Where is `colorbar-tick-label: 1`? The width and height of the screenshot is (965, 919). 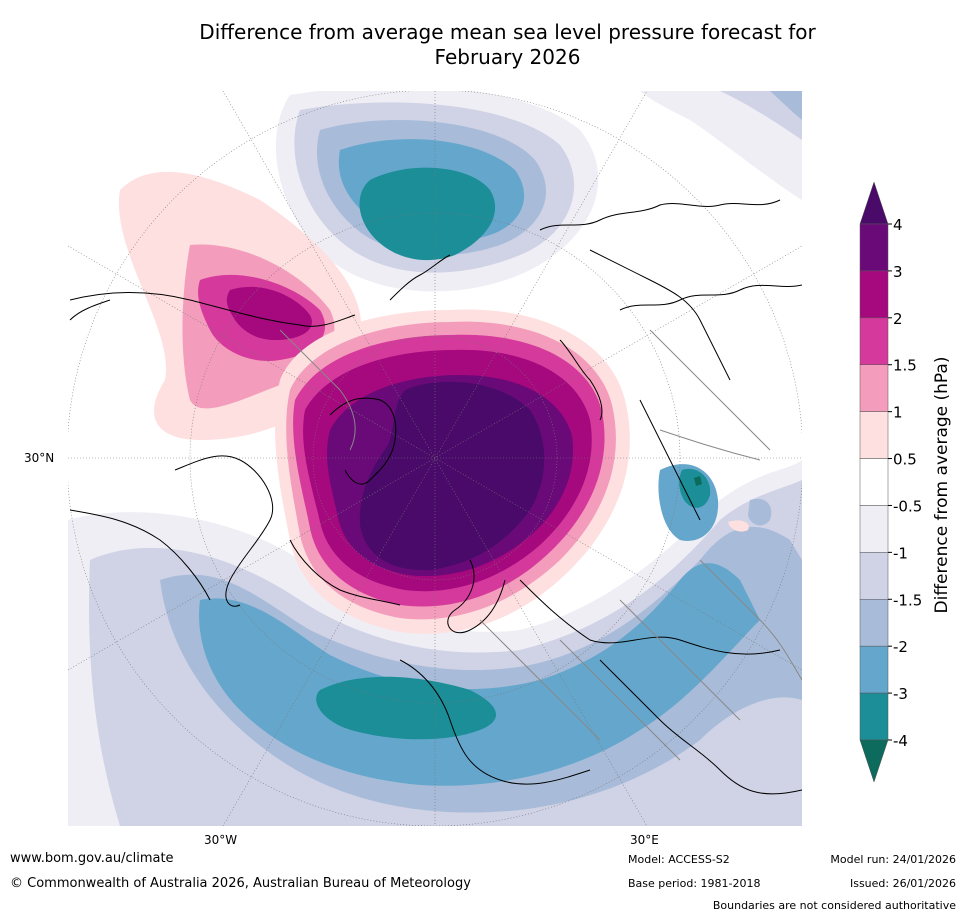 colorbar-tick-label: 1 is located at coordinates (898, 413).